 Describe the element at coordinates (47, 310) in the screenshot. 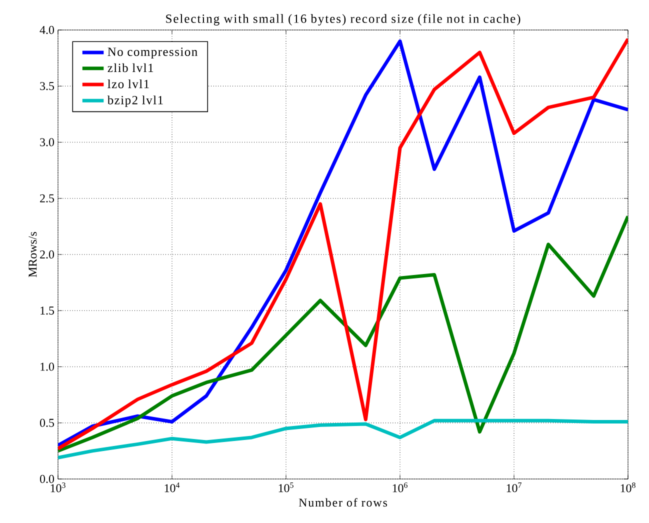

I see `y-tick-label: 1.5` at that location.